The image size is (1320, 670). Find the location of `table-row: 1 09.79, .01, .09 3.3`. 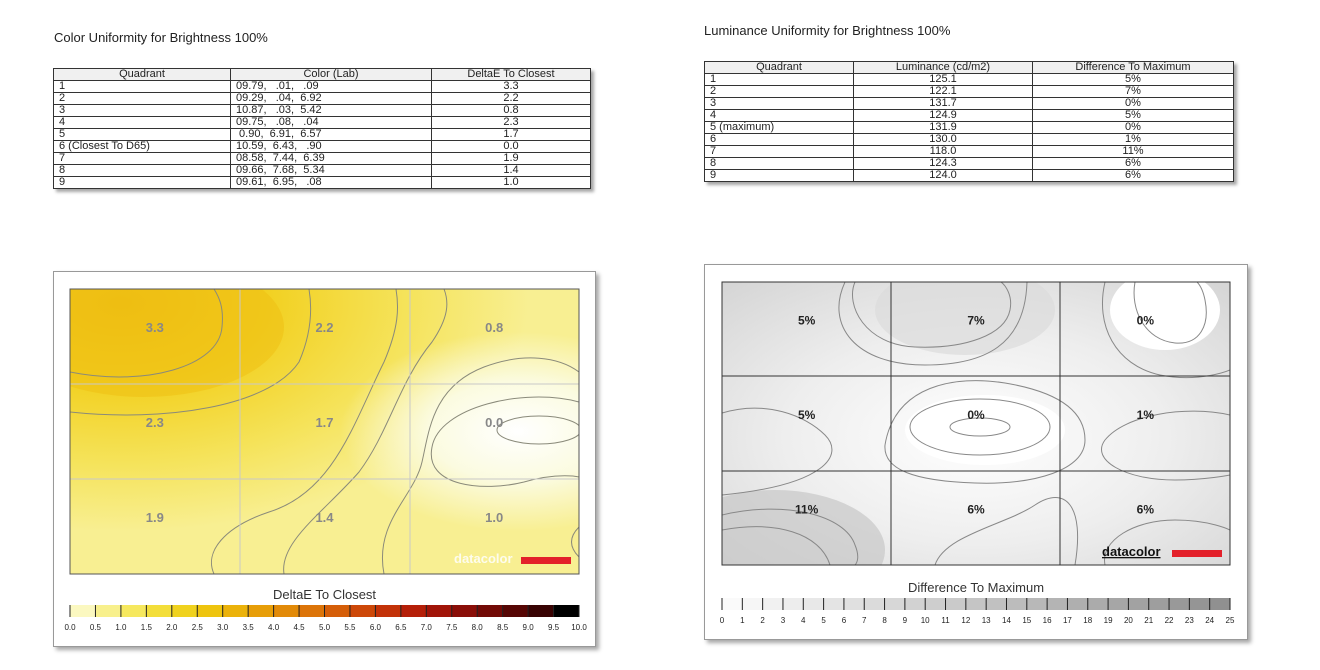

table-row: 1 09.79, .01, .09 3.3 is located at coordinates (322, 86).